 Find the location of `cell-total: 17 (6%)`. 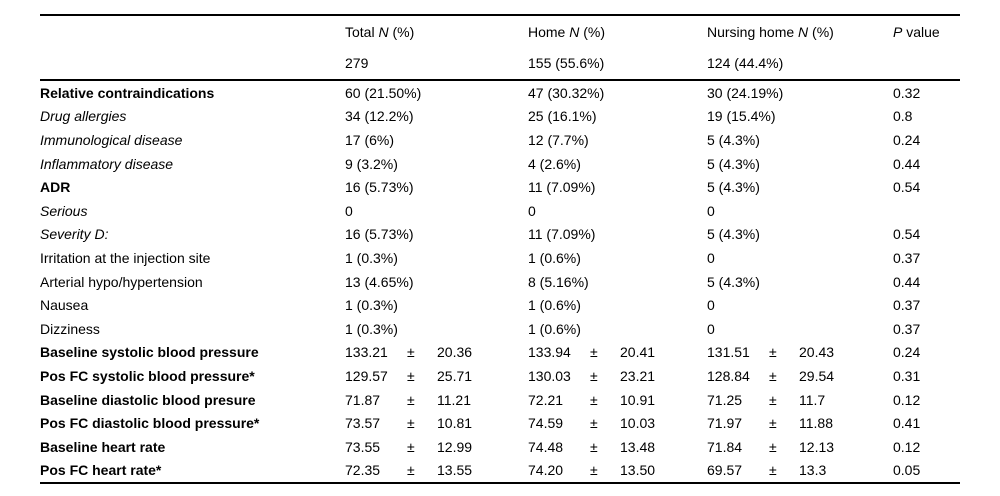

cell-total: 17 (6%) is located at coordinates (370, 139).